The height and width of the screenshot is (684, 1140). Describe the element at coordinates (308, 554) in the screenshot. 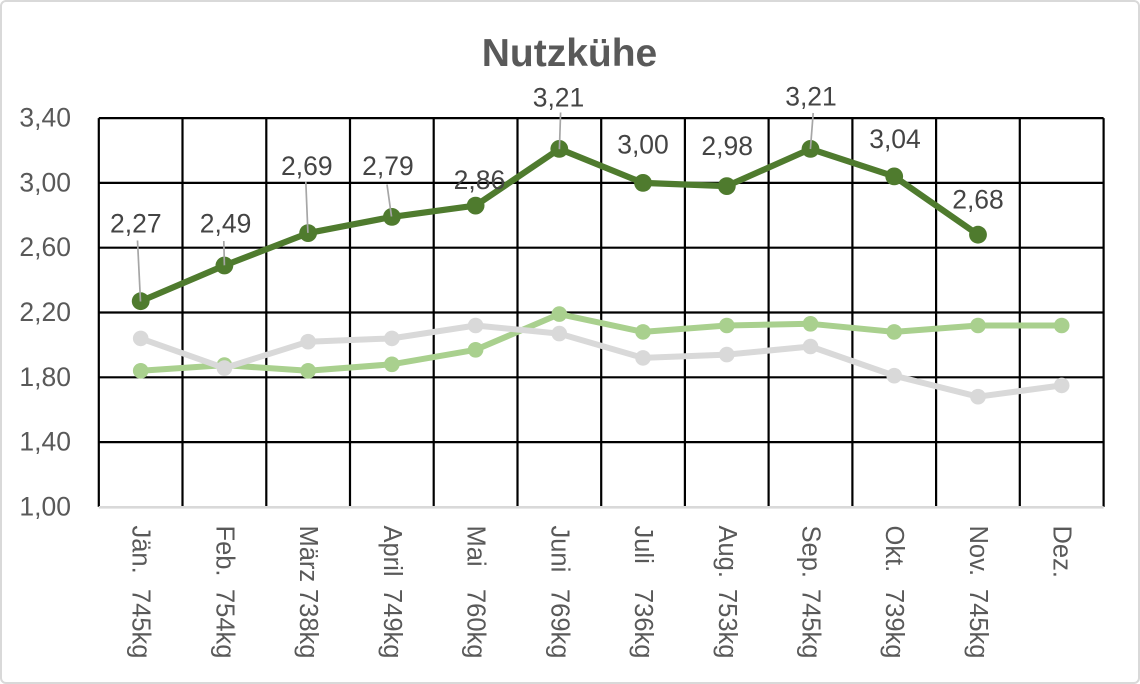

I see `svg-text: März` at that location.